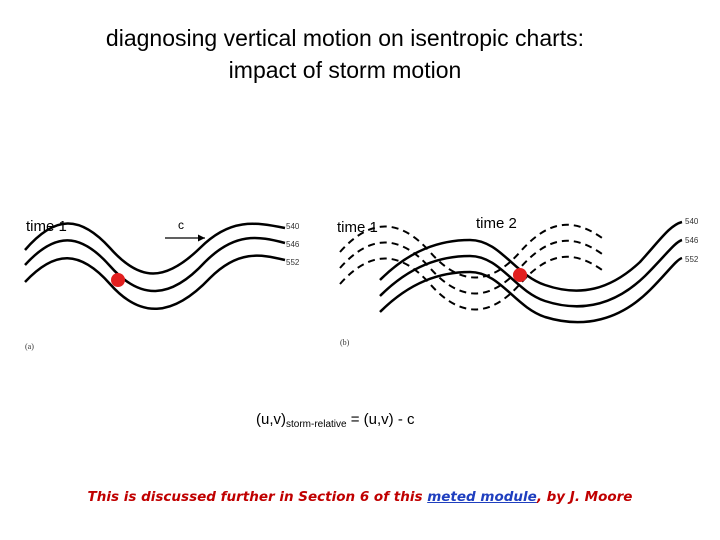  I want to click on contour-552-a, so click(155, 282).